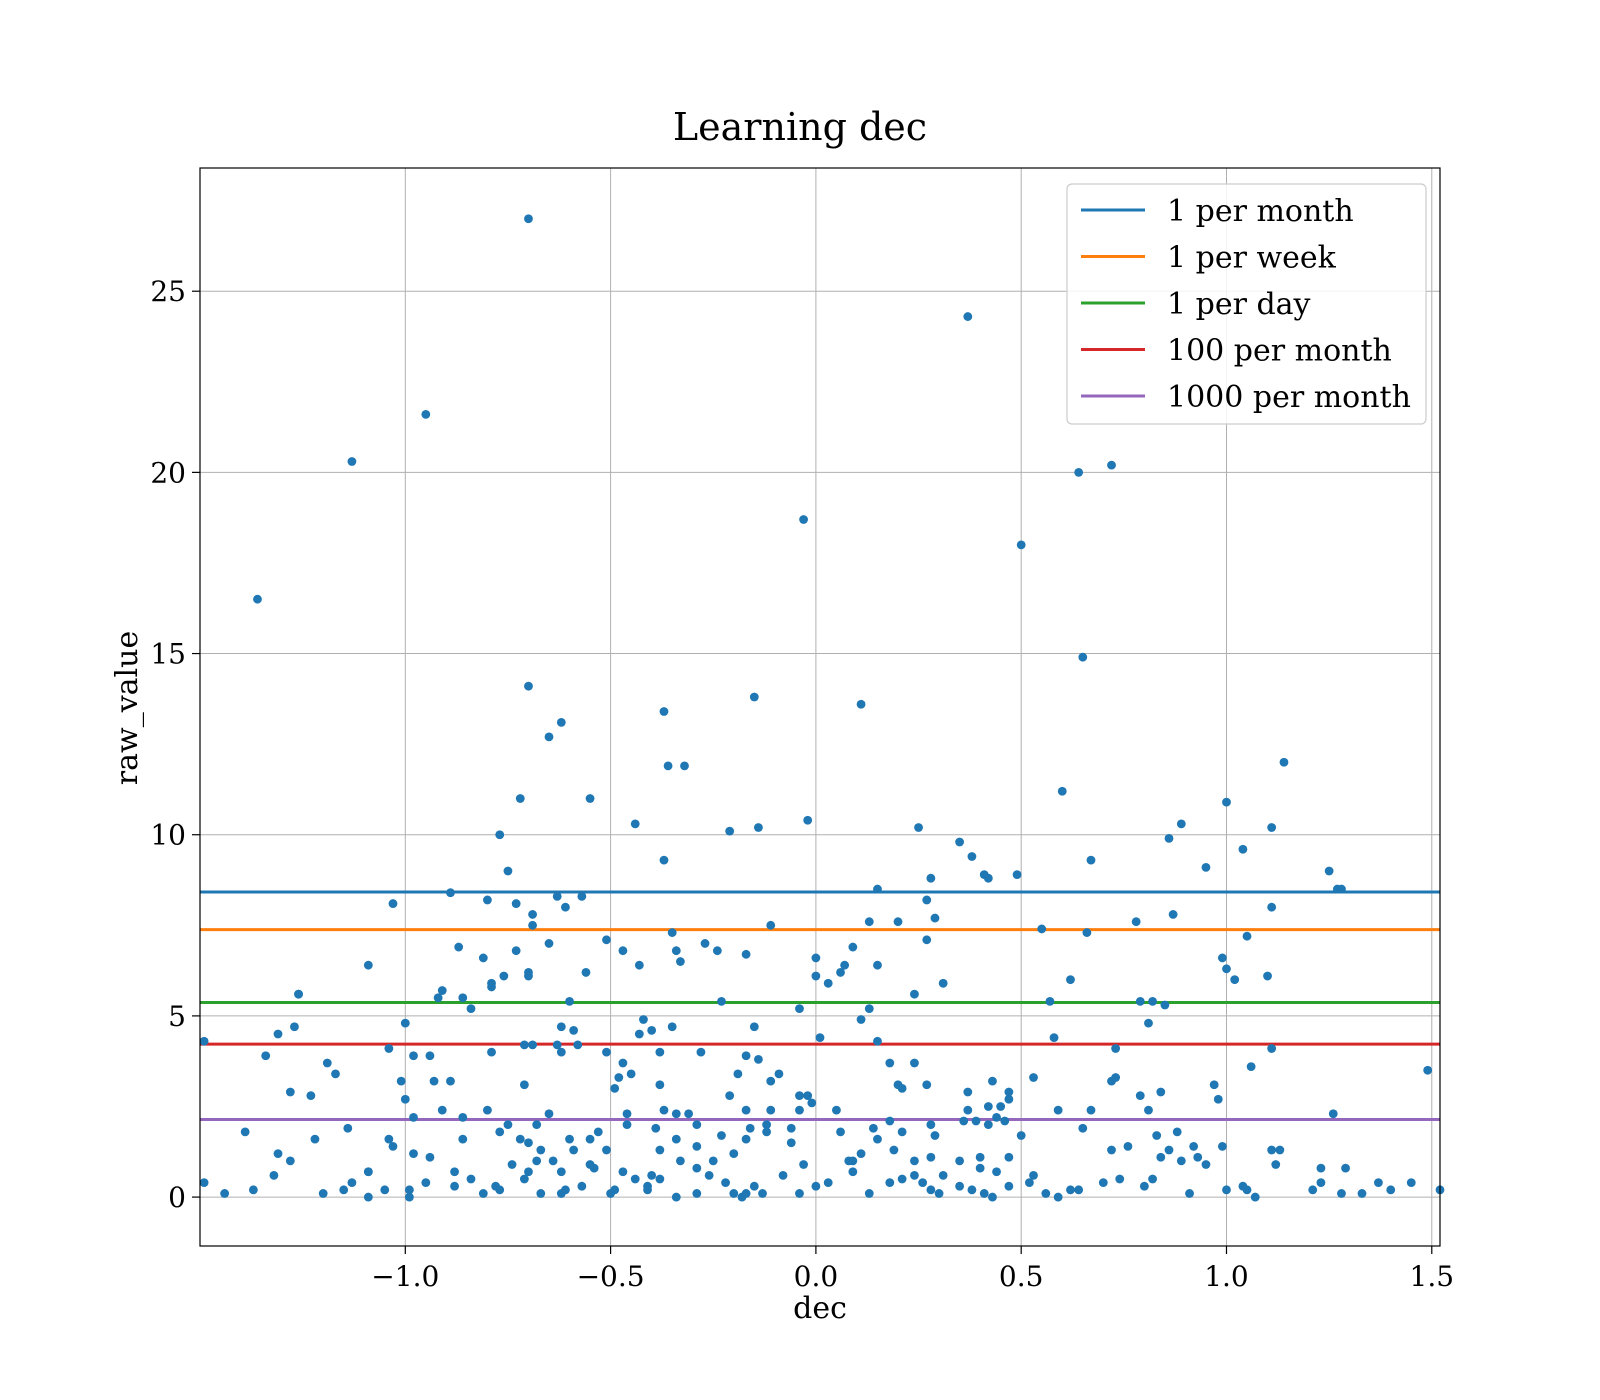 The image size is (1600, 1400). What do you see at coordinates (1279, 351) in the screenshot?
I see `legend-label: 100 per month` at bounding box center [1279, 351].